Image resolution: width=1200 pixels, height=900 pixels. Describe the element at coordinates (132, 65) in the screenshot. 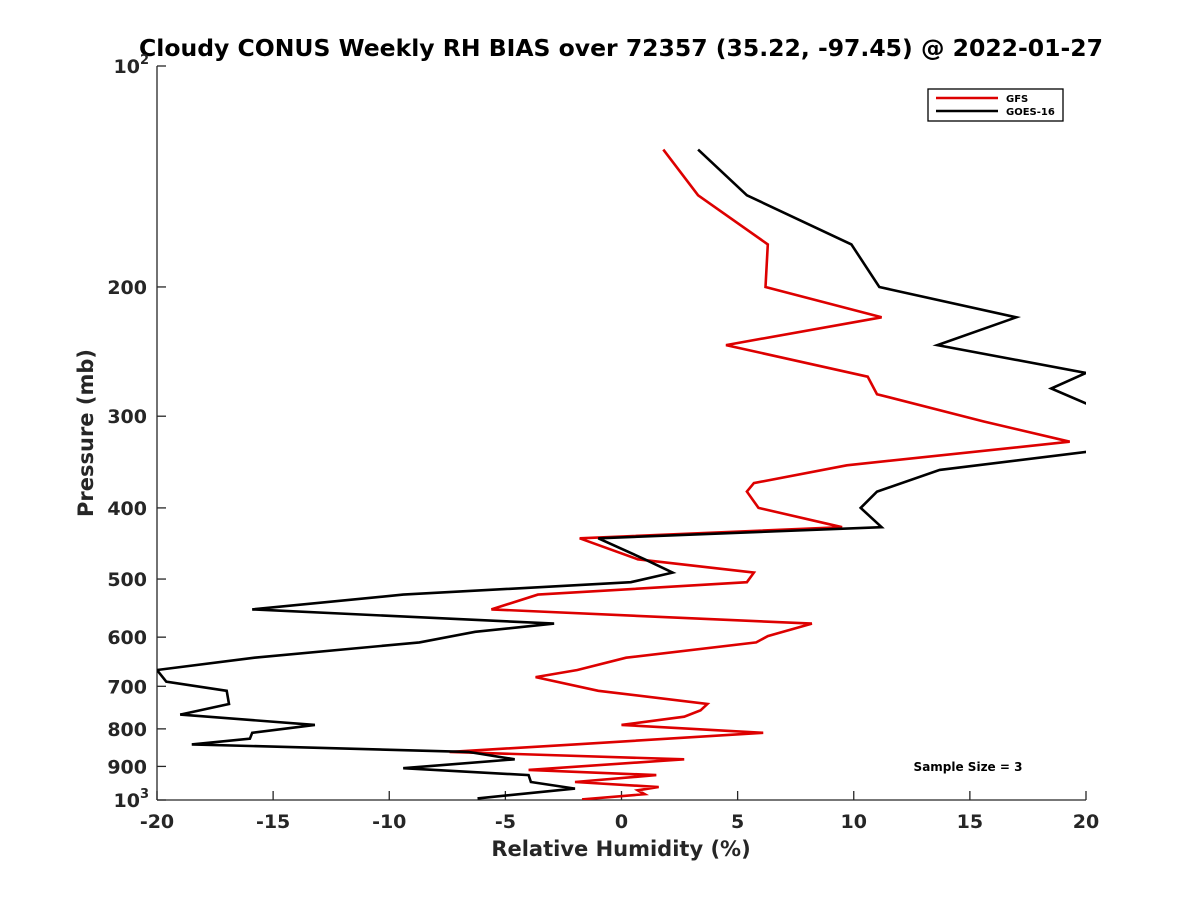

I see `y-tick-label-top: 102` at that location.